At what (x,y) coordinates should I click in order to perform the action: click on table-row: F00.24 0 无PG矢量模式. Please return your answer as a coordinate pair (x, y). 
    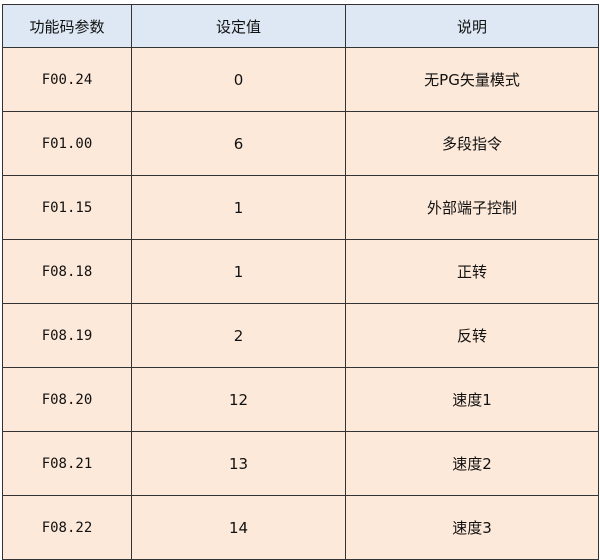
    Looking at the image, I should click on (300, 79).